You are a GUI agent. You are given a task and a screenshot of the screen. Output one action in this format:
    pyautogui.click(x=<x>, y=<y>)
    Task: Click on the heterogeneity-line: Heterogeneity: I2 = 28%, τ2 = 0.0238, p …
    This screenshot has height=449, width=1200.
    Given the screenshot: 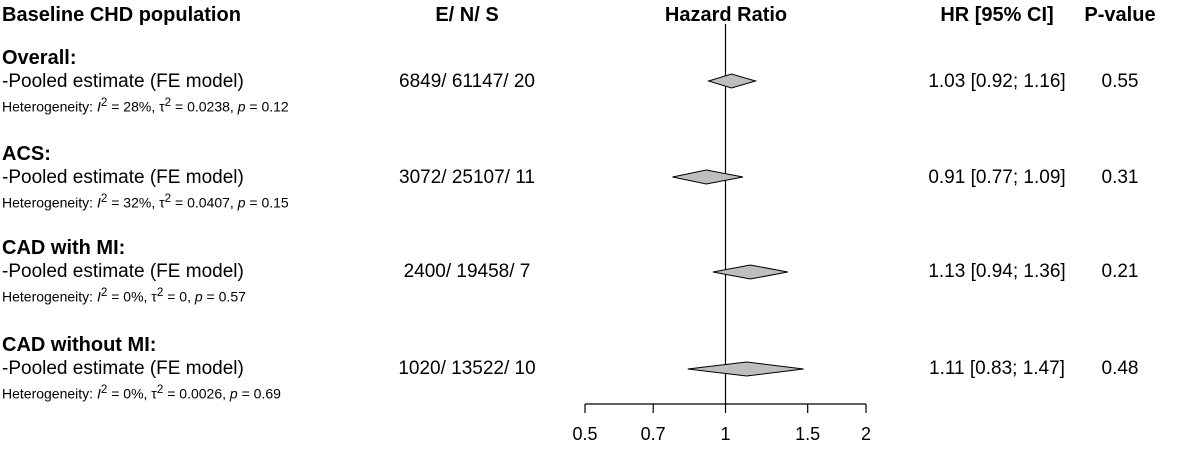 What is the action you would take?
    pyautogui.click(x=145, y=105)
    